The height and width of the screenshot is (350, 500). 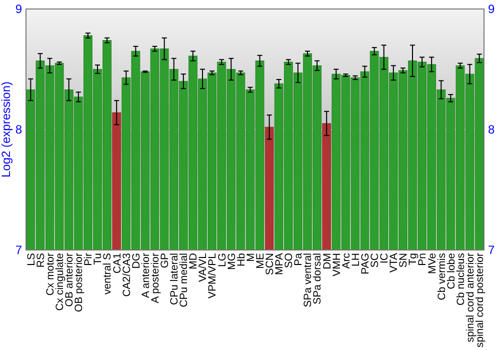 I want to click on x-tick-label: Pa, so click(x=298, y=259).